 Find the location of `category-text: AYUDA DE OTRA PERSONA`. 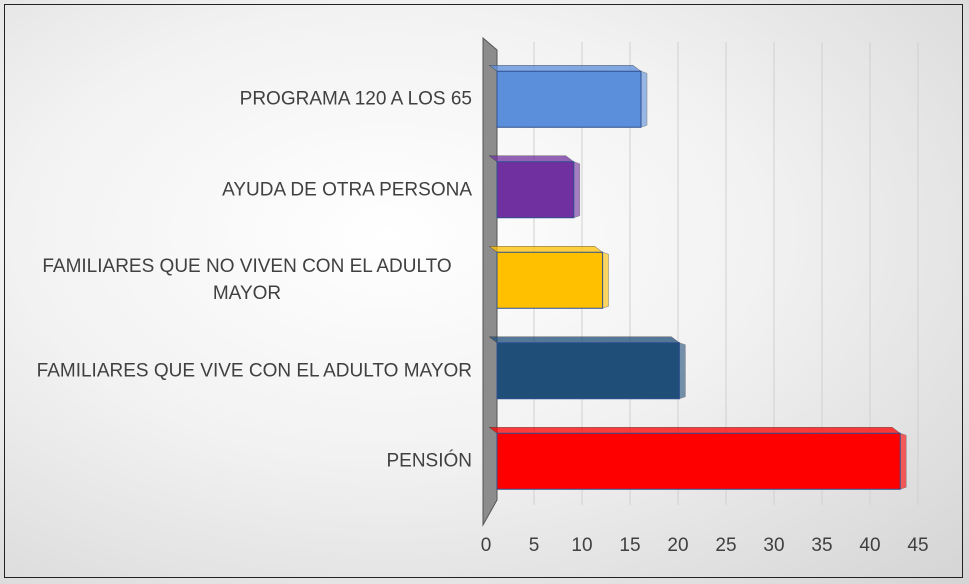

category-text: AYUDA DE OTRA PERSONA is located at coordinates (347, 190).